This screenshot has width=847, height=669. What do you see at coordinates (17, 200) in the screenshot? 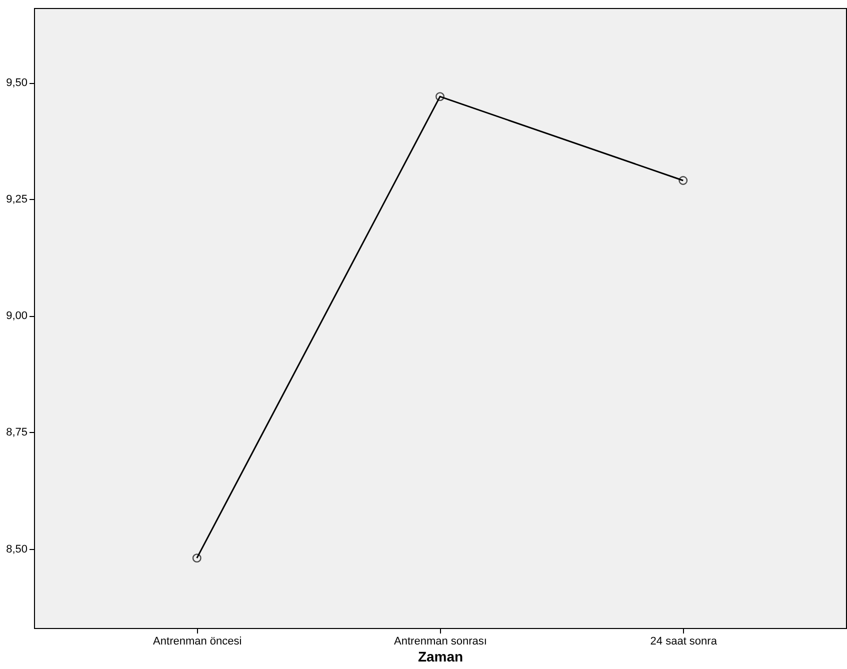
I see `y-tick-label: 9,25` at bounding box center [17, 200].